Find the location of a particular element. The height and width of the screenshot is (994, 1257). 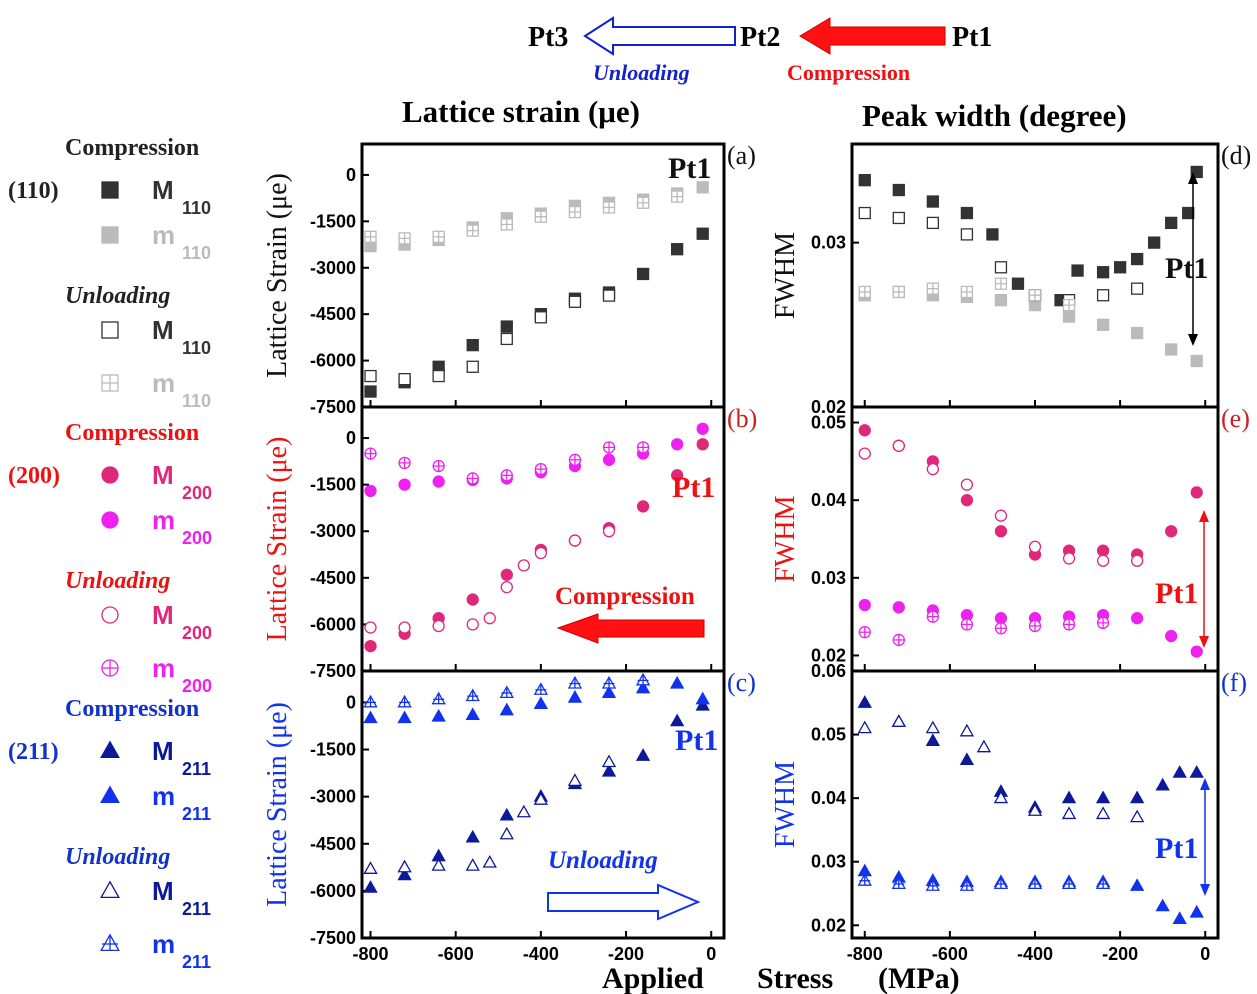

y-tick-label: 0 is located at coordinates (351, 175).